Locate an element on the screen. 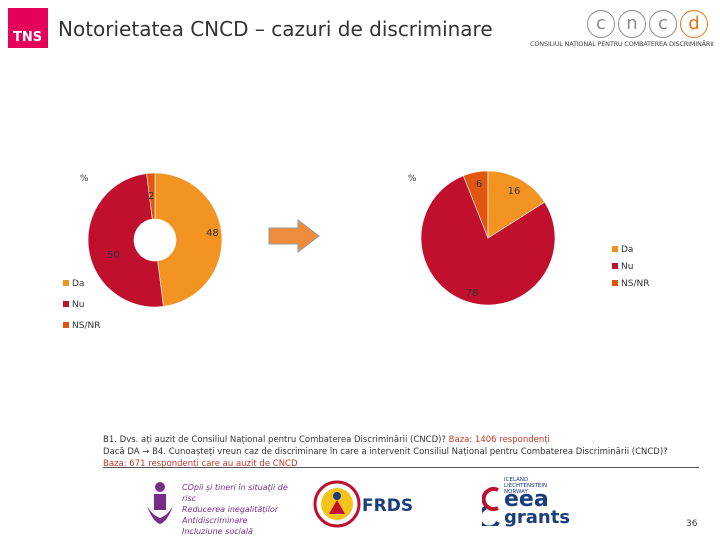  chart2-data-label: 16 is located at coordinates (514, 191).